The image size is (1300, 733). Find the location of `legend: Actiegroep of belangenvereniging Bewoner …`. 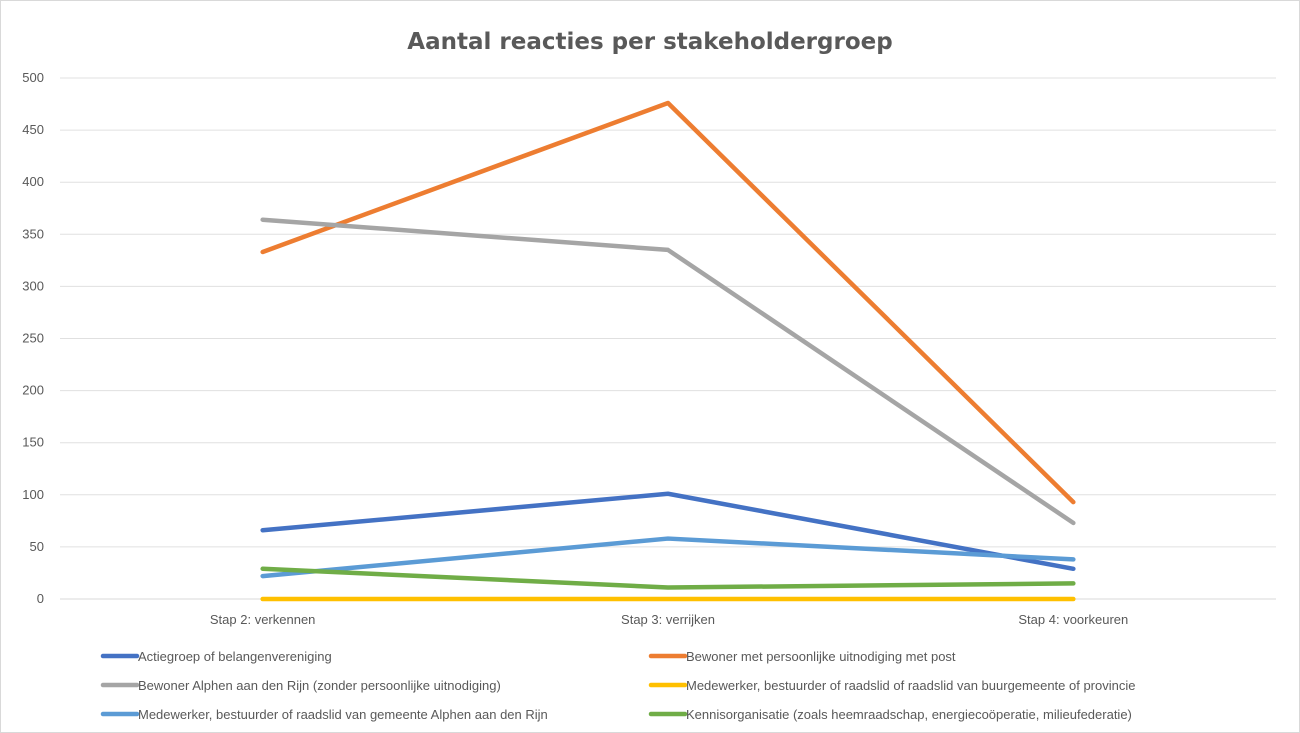

legend: Actiegroep of belangenvereniging Bewoner … is located at coordinates (617, 685).